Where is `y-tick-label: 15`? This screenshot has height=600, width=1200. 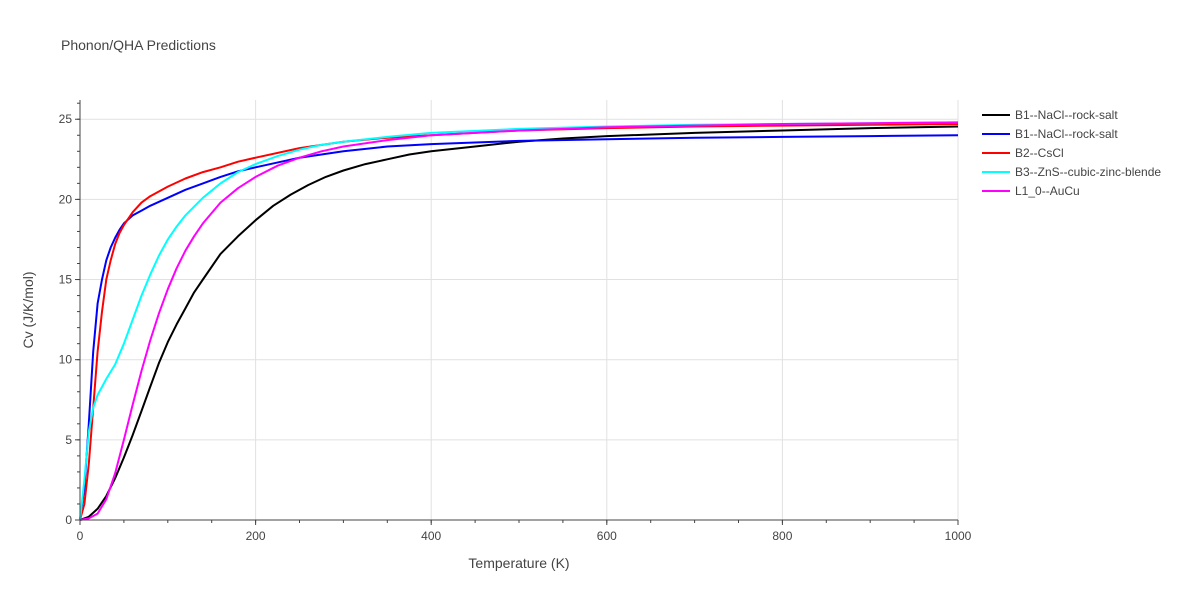 y-tick-label: 15 is located at coordinates (66, 280).